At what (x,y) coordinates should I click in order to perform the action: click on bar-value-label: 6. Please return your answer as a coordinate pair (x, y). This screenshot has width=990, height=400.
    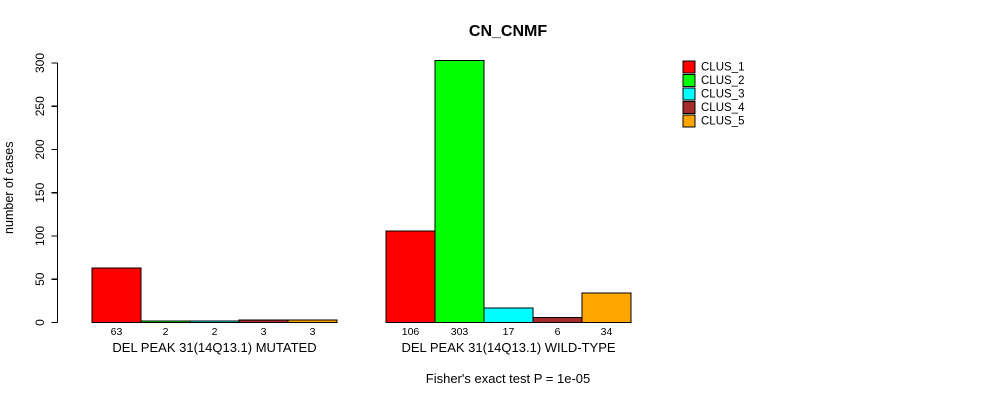
    Looking at the image, I should click on (558, 332).